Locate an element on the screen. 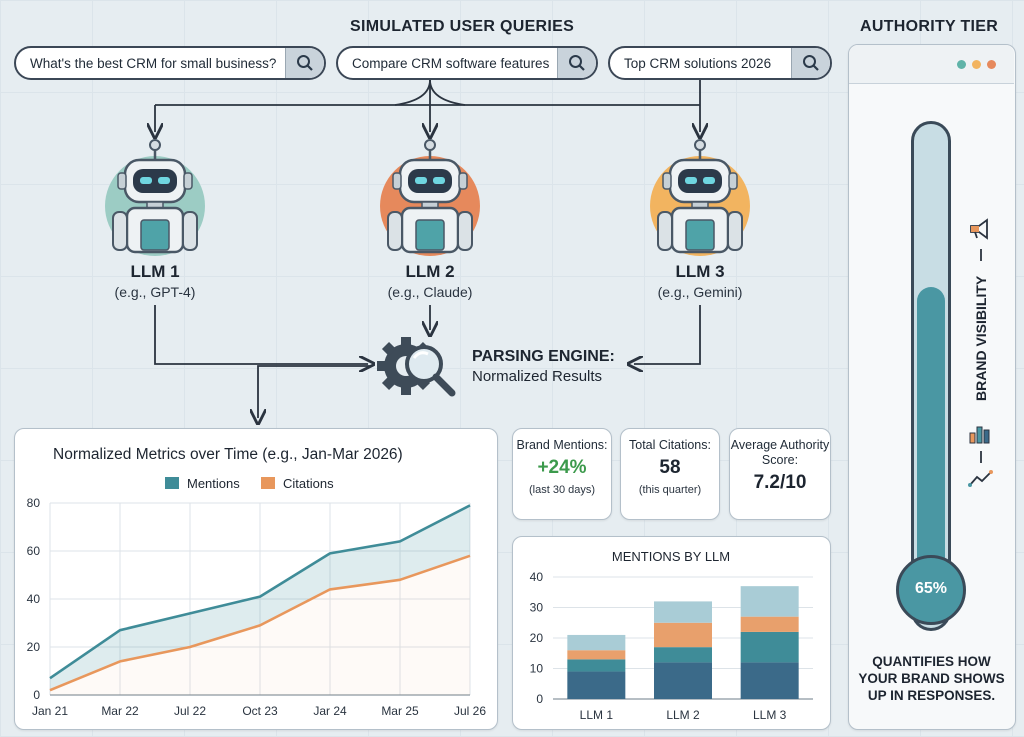 The width and height of the screenshot is (1024, 737). legend-label: Citations is located at coordinates (308, 483).